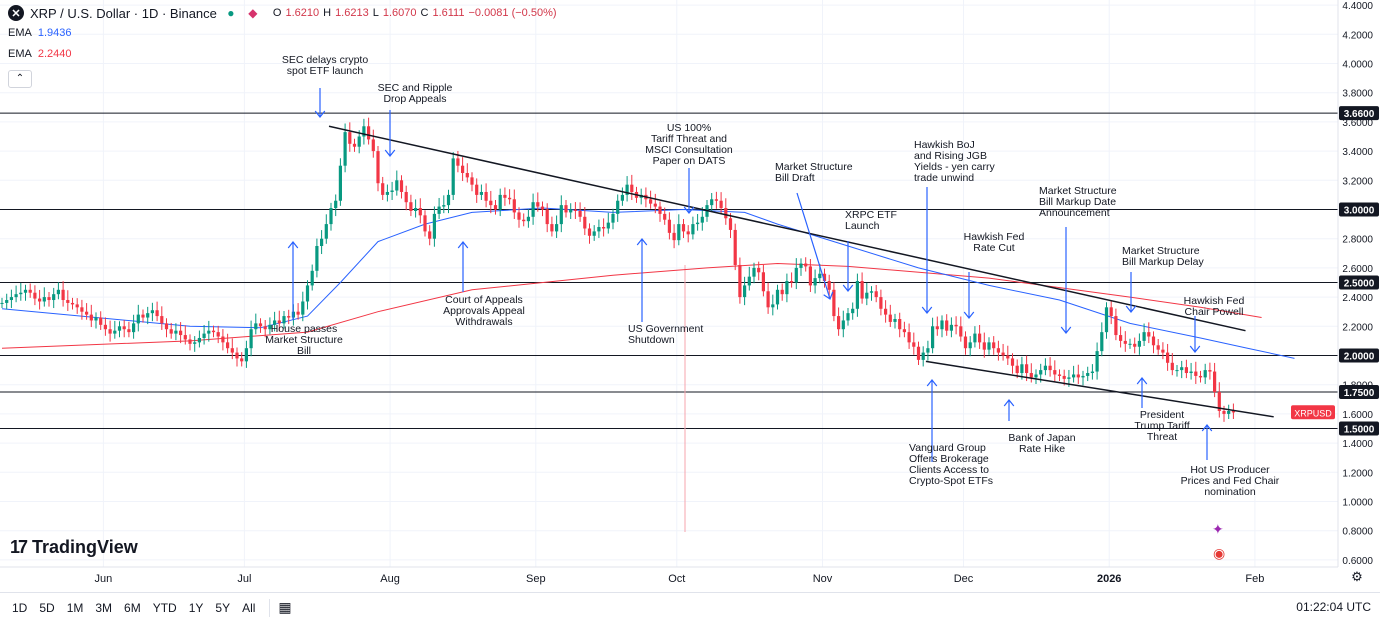  I want to click on ai-sparkle-icon: ✦, so click(1218, 529).